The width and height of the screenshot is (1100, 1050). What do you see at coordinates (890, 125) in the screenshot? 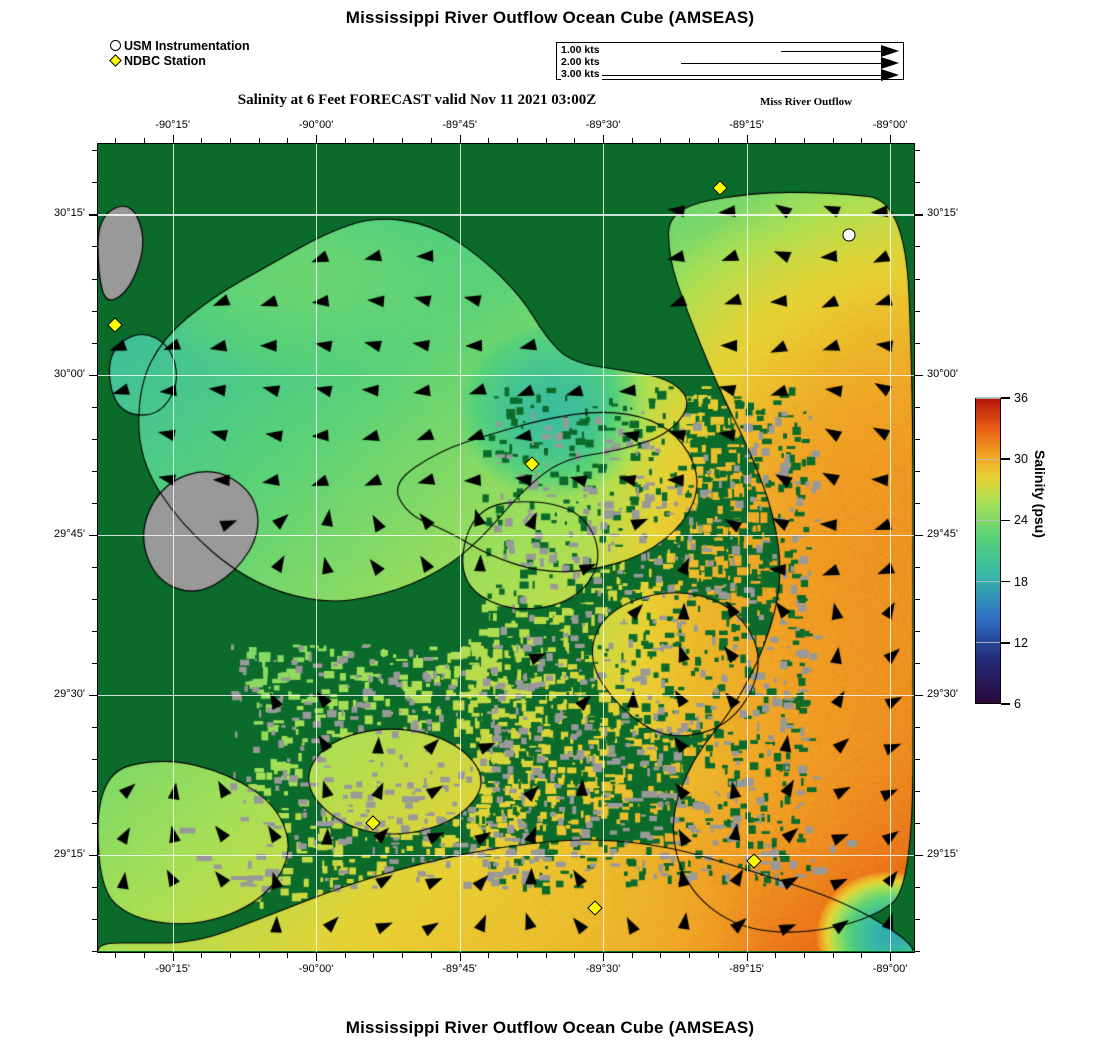
I see `xlabel-top-5: -89°00'` at bounding box center [890, 125].